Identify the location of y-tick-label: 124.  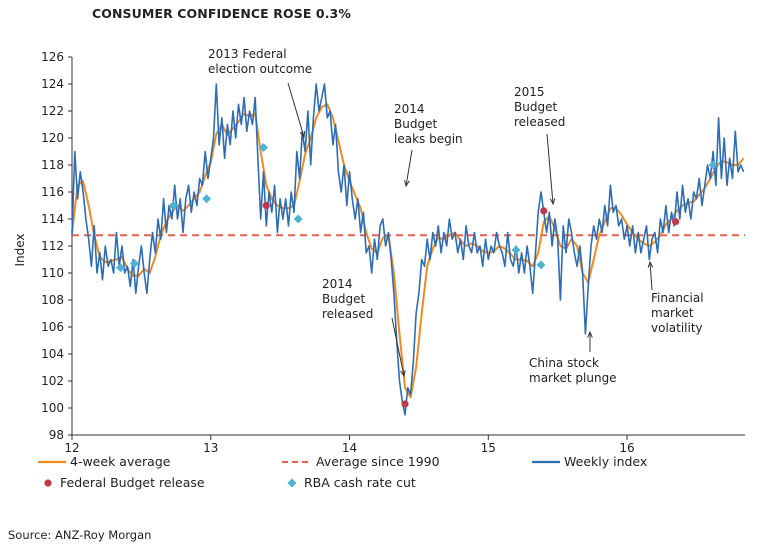
(52, 84).